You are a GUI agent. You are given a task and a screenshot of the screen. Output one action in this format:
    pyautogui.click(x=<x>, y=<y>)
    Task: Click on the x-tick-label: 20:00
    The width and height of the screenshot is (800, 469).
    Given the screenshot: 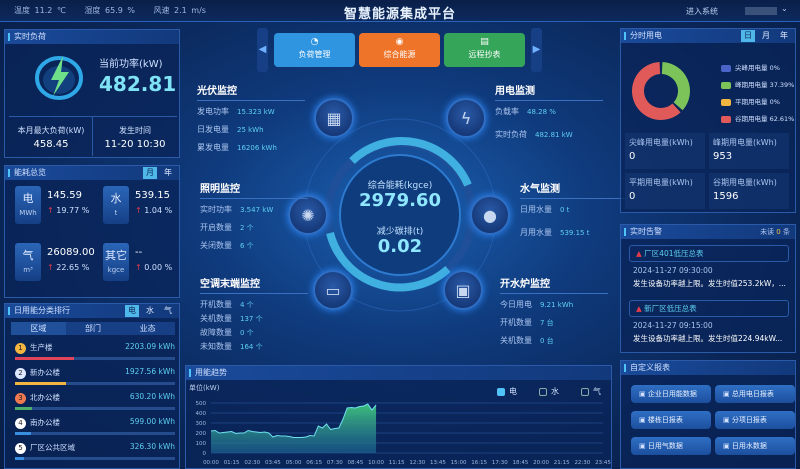 What is the action you would take?
    pyautogui.click(x=541, y=463)
    